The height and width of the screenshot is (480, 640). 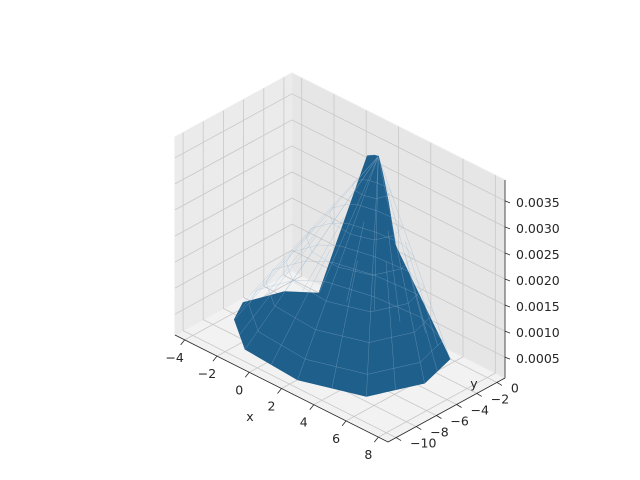 I want to click on z-tick-label: 0.0030, so click(x=538, y=228).